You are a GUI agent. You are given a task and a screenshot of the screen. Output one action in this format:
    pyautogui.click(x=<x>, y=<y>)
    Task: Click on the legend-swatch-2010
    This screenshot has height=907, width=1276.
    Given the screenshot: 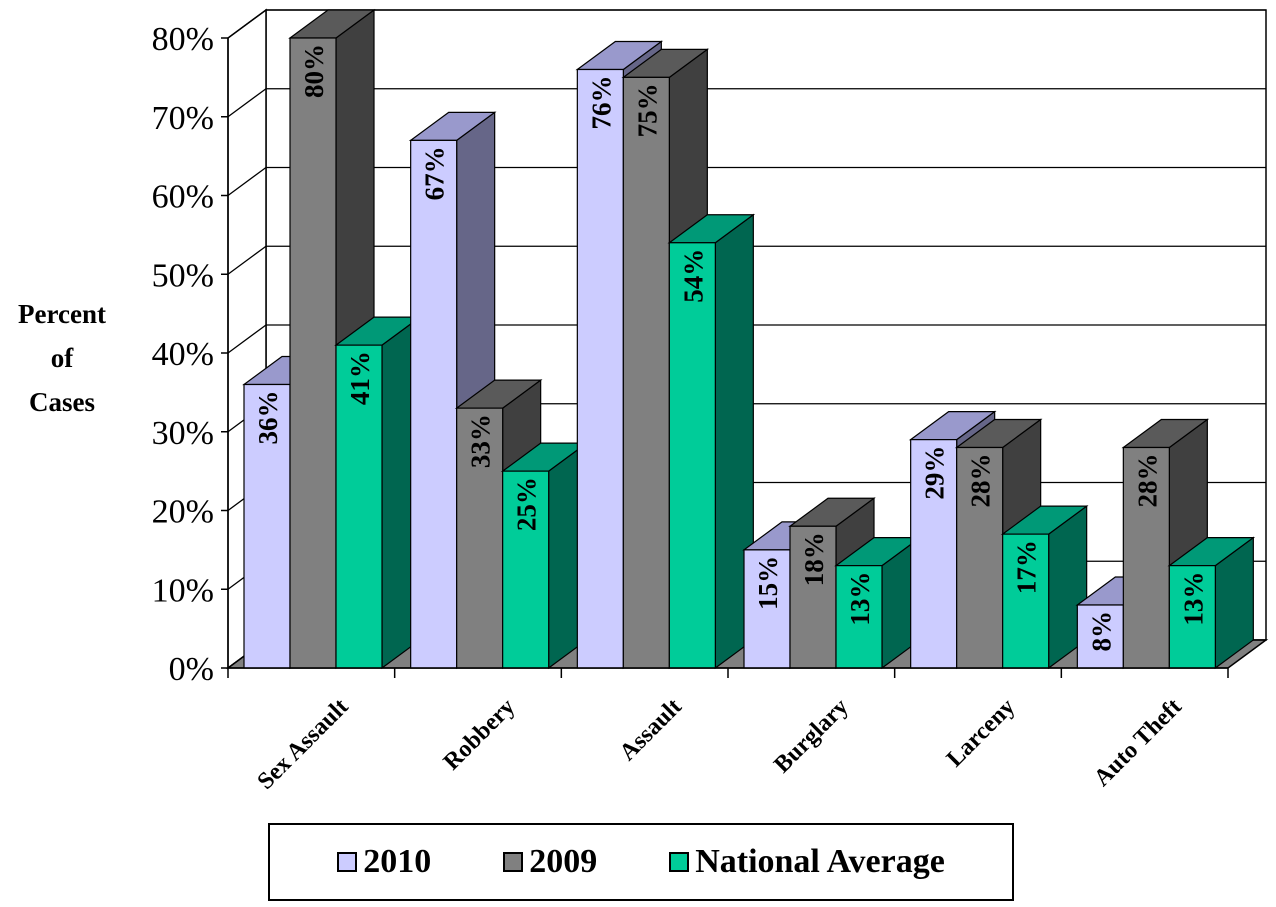 What is the action you would take?
    pyautogui.click(x=347, y=862)
    